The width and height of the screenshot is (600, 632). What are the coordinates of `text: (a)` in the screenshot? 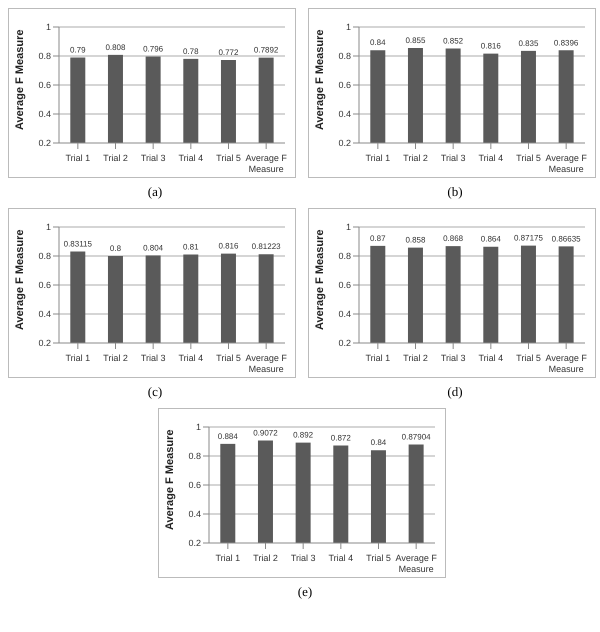 It's located at (155, 192).